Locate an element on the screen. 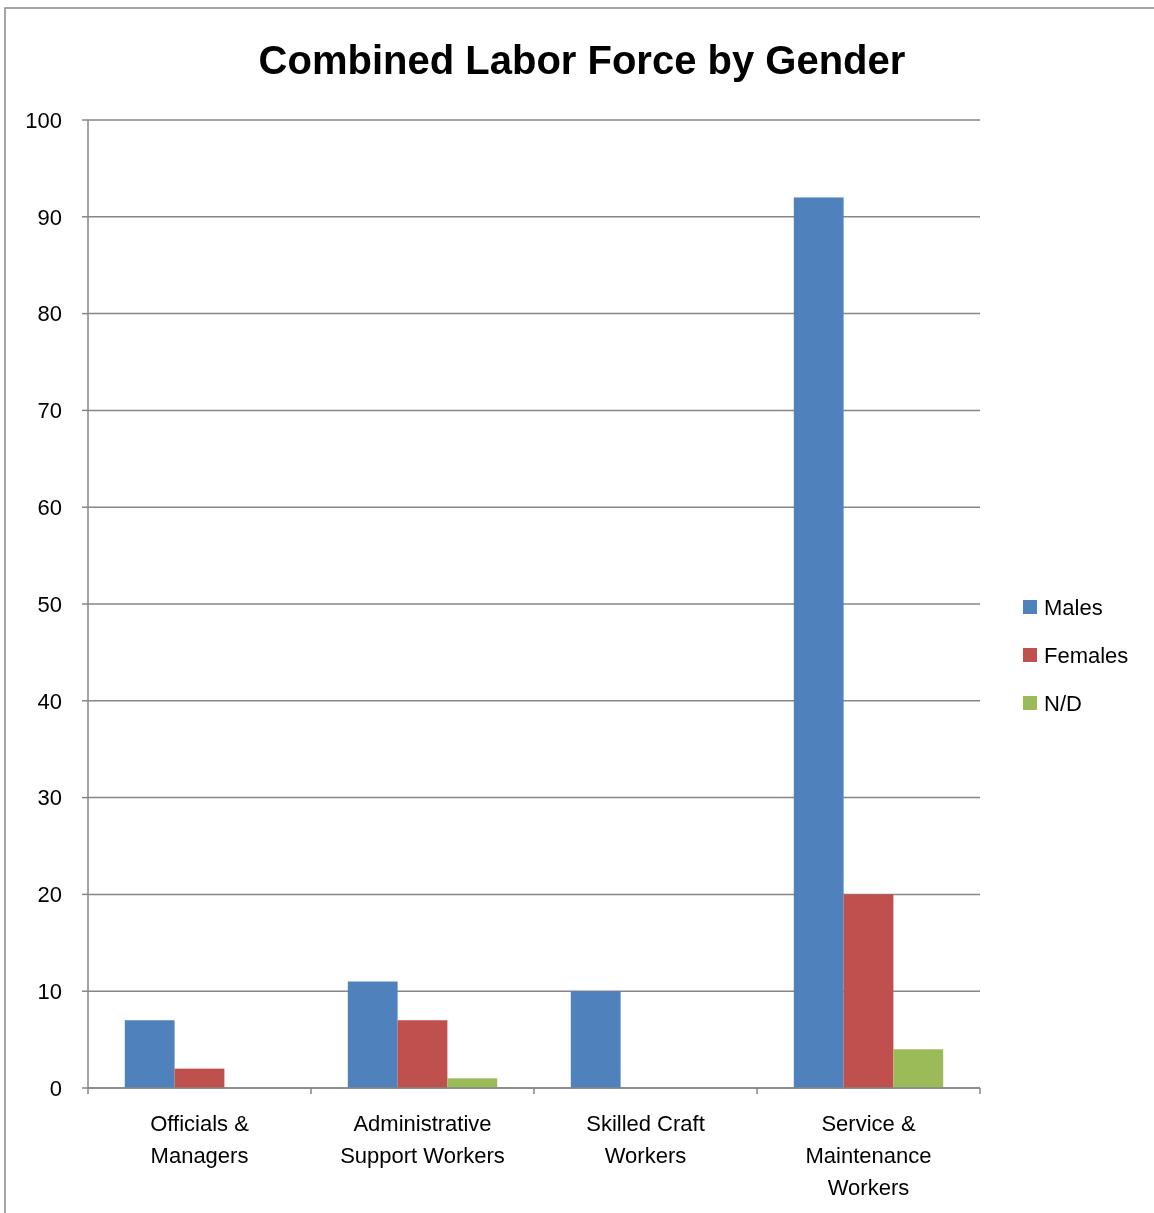 Image resolution: width=1154 pixels, height=1213 pixels. y-tick-label: 30 is located at coordinates (49, 798).